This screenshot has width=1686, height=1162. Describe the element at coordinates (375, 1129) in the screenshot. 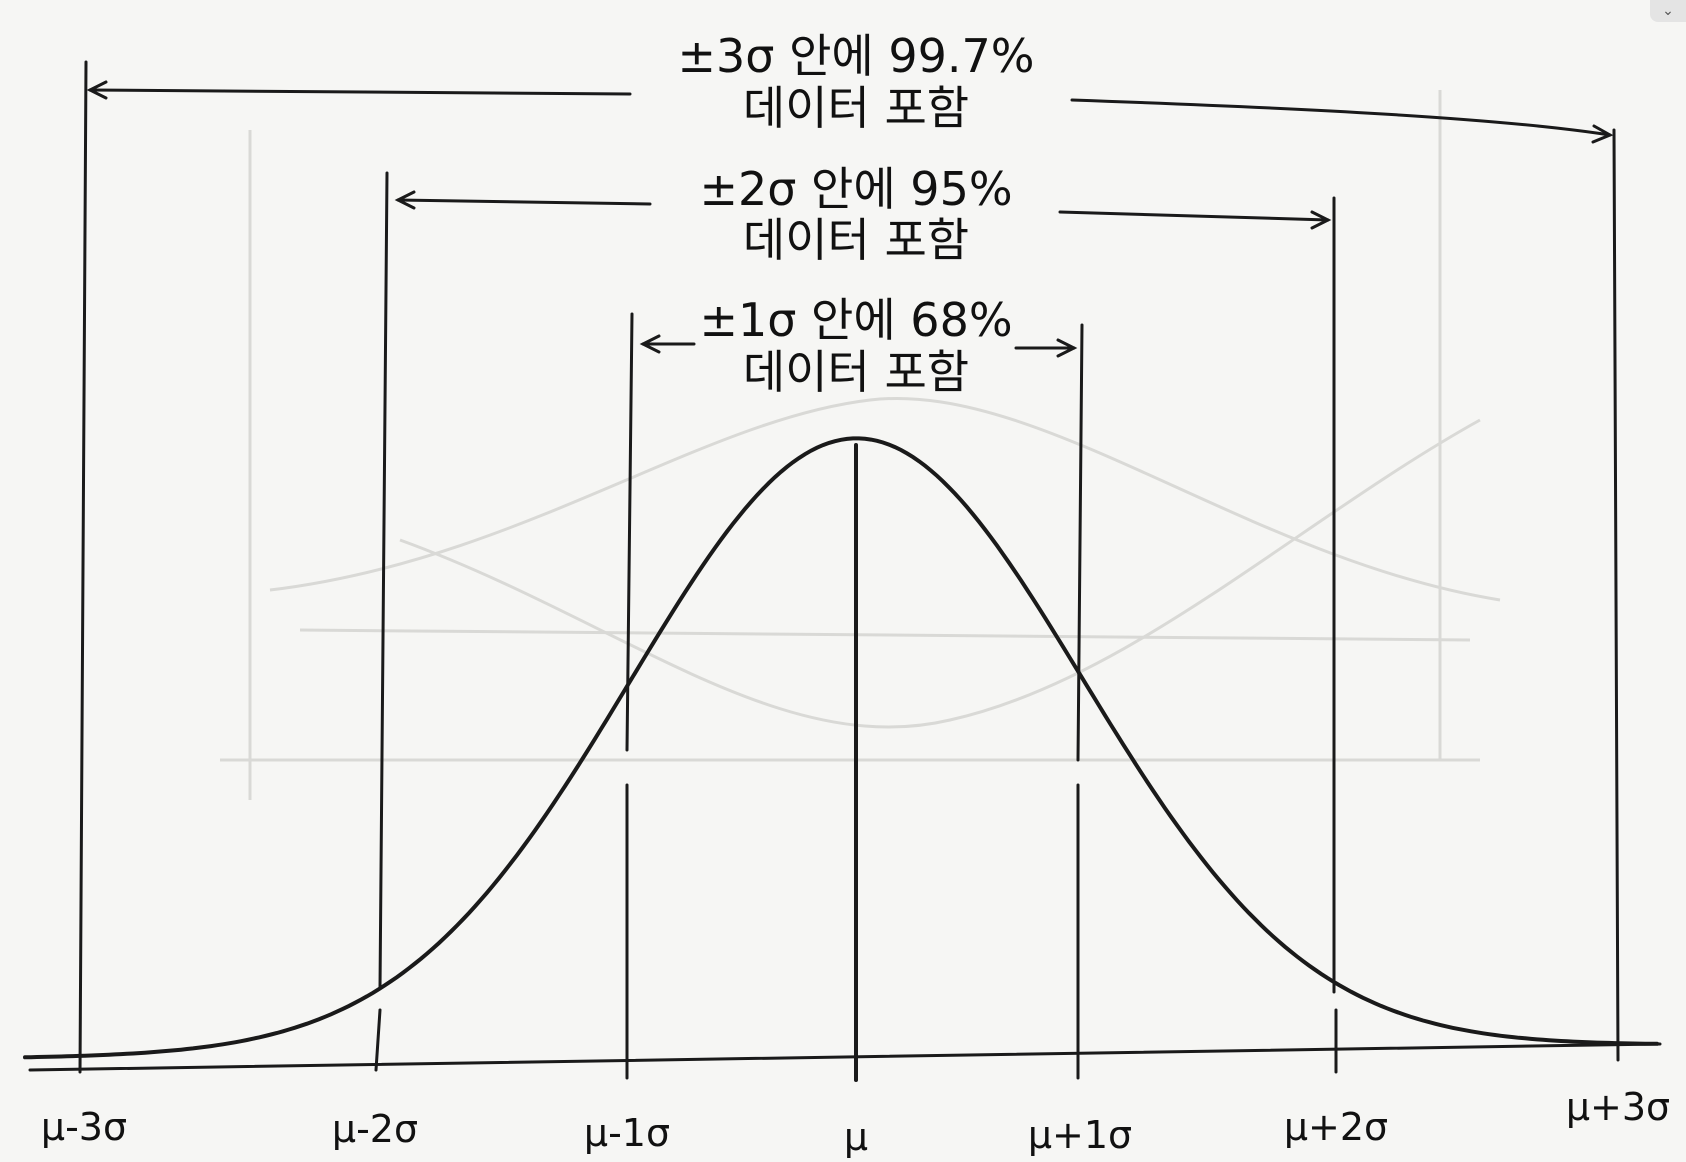

I see `tick-label-minus-2-sigma: μ-2σ` at that location.